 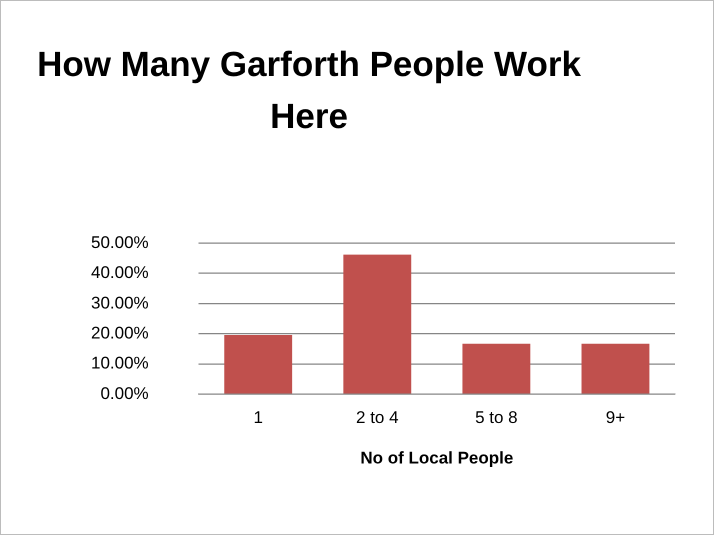 I want to click on y-tick-label: 10.00%, so click(x=119, y=363).